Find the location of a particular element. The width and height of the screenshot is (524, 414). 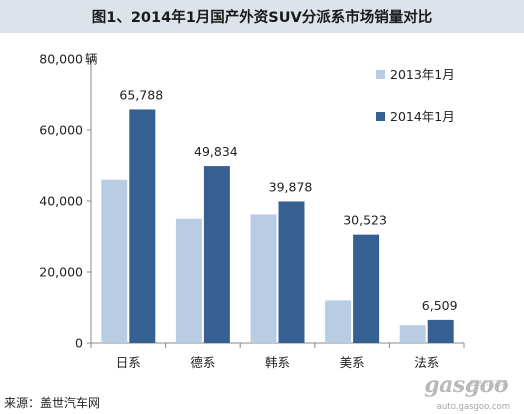

chart-title-bar: 图1、2014年1月国产外资SUV分派系市场销量对比 is located at coordinates (262, 16).